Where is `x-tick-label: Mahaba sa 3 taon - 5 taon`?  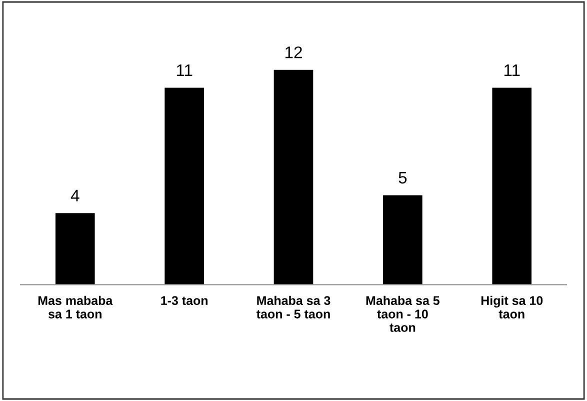 x-tick-label: Mahaba sa 3 taon - 5 taon is located at coordinates (293, 307).